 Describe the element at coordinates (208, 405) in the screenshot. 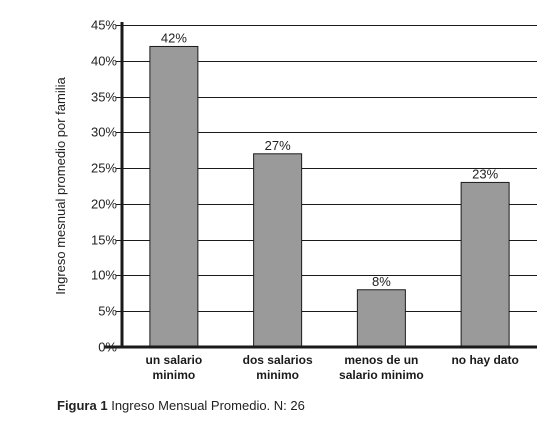

I see `figure-caption-text: Ingreso Mensual Promedio. N: 26` at that location.